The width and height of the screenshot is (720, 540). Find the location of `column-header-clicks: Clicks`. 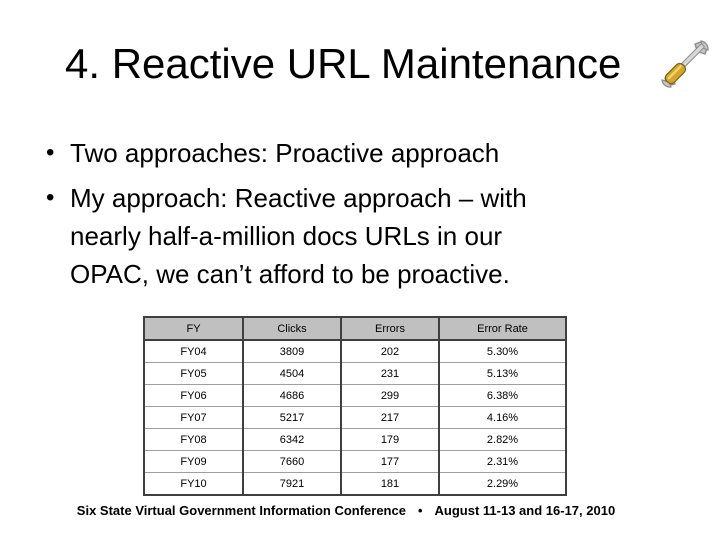

column-header-clicks: Clicks is located at coordinates (292, 328).